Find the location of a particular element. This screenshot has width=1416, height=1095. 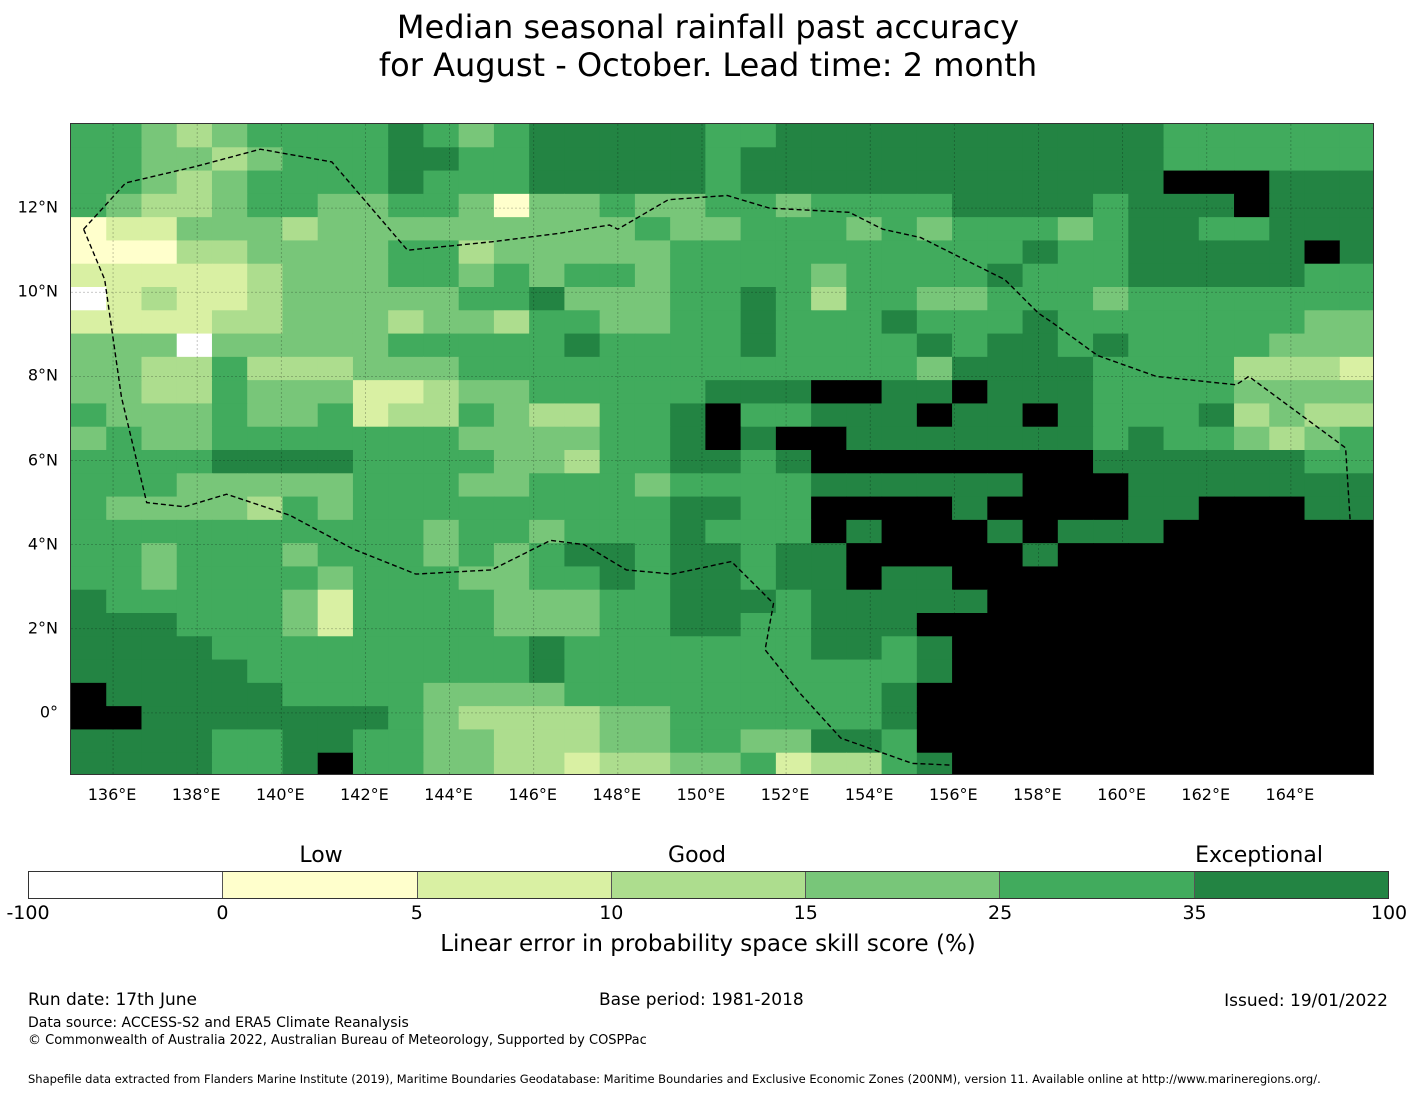

lon-tick-label: 158°E is located at coordinates (1037, 794).